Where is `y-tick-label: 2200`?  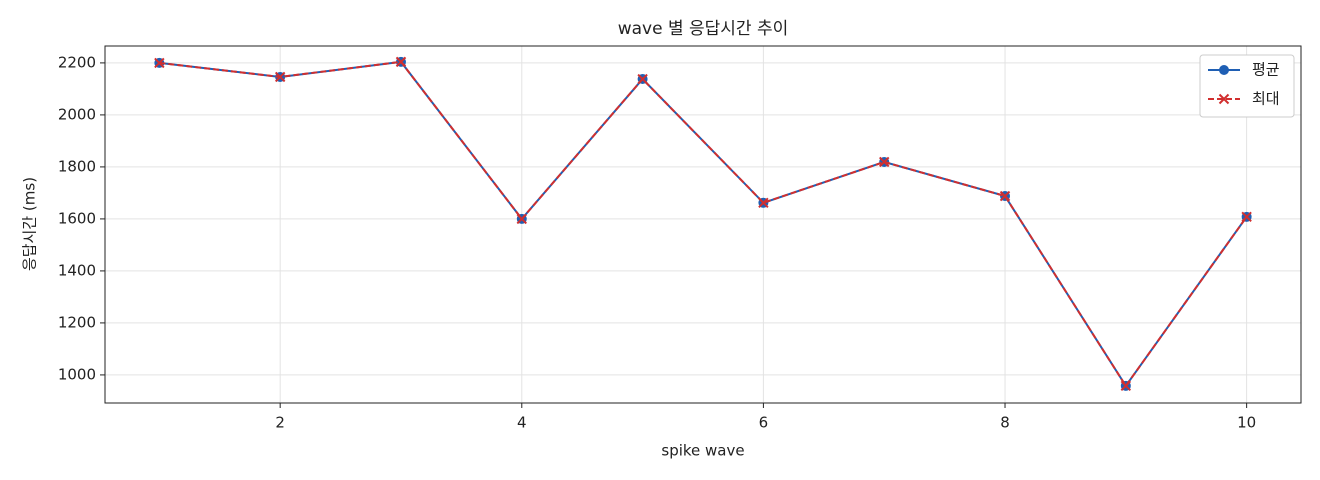
y-tick-label: 2200 is located at coordinates (77, 62).